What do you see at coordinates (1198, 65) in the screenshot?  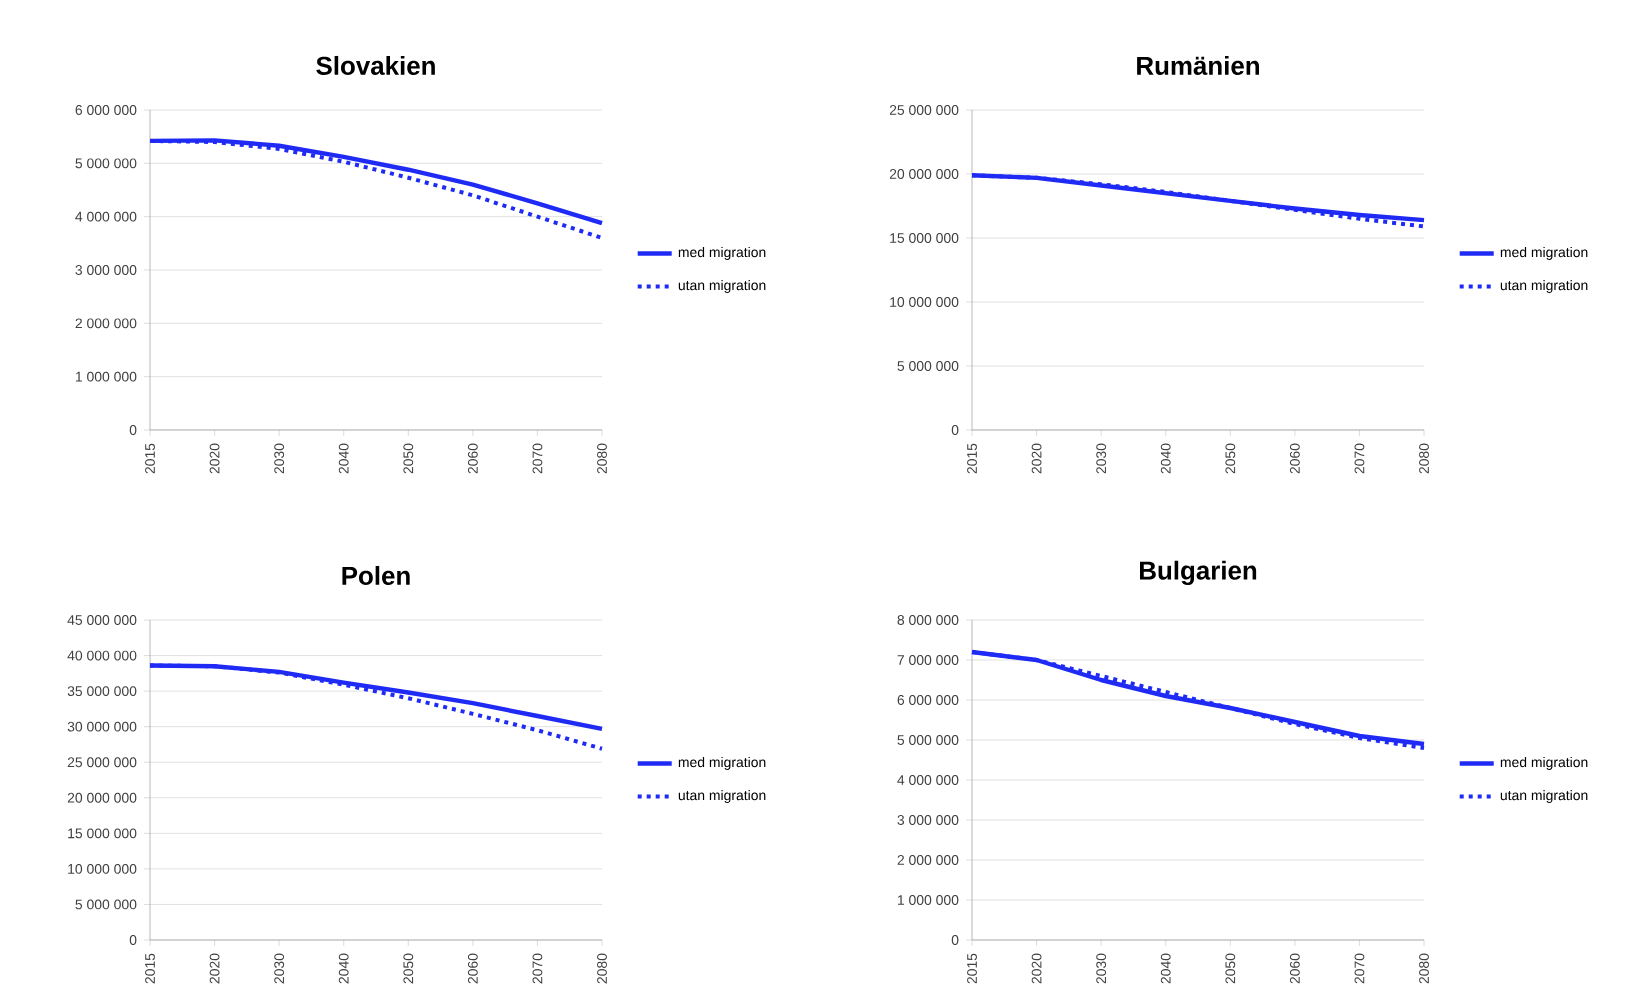 I see `chart-title: Rumänien` at bounding box center [1198, 65].